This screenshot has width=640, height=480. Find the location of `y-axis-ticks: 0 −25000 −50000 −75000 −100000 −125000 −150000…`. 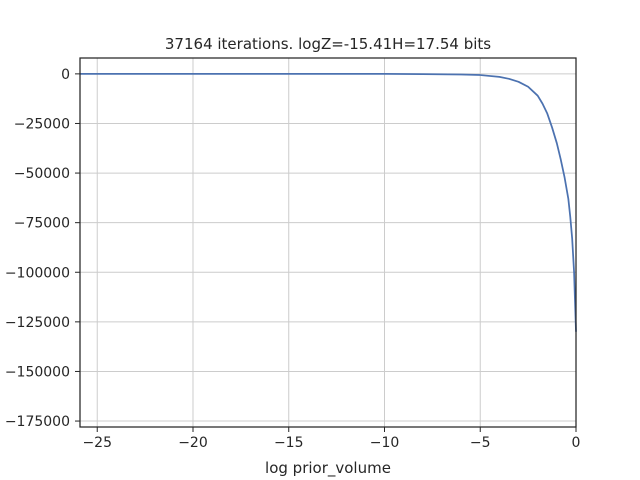

y-axis-ticks: 0 −25000 −50000 −75000 −100000 −125000 −150000… is located at coordinates (42, 248).